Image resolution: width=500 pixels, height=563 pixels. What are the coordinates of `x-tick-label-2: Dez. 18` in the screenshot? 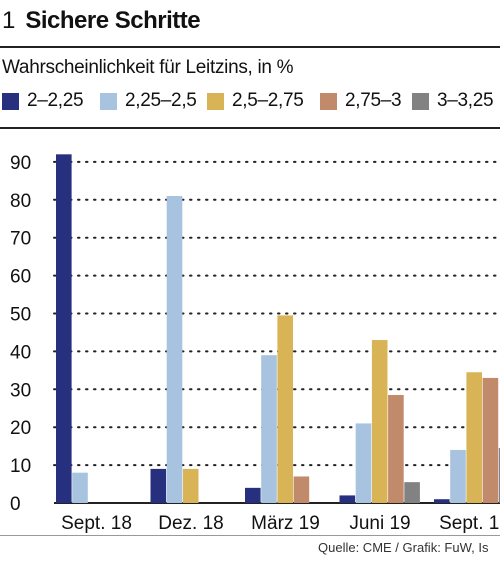 It's located at (190, 523).